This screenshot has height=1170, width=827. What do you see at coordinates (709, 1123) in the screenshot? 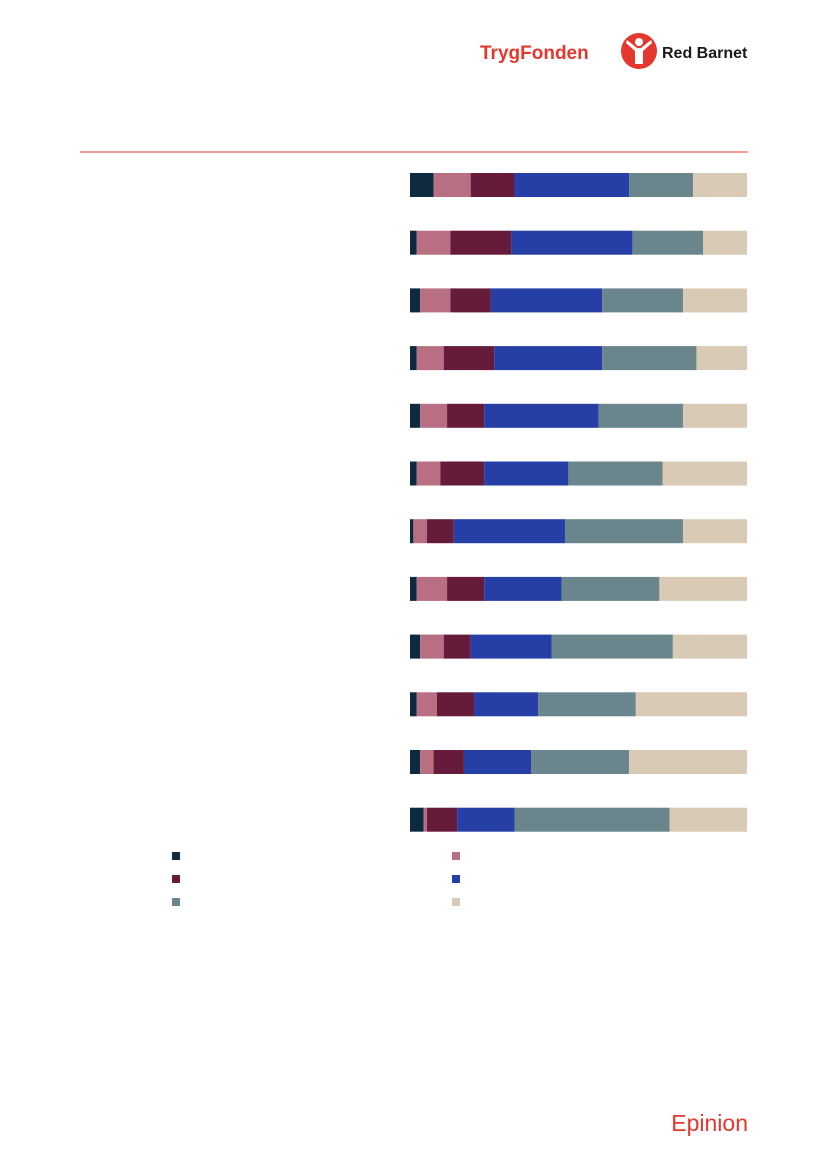
I see `logo-epinion: Epinion` at bounding box center [709, 1123].